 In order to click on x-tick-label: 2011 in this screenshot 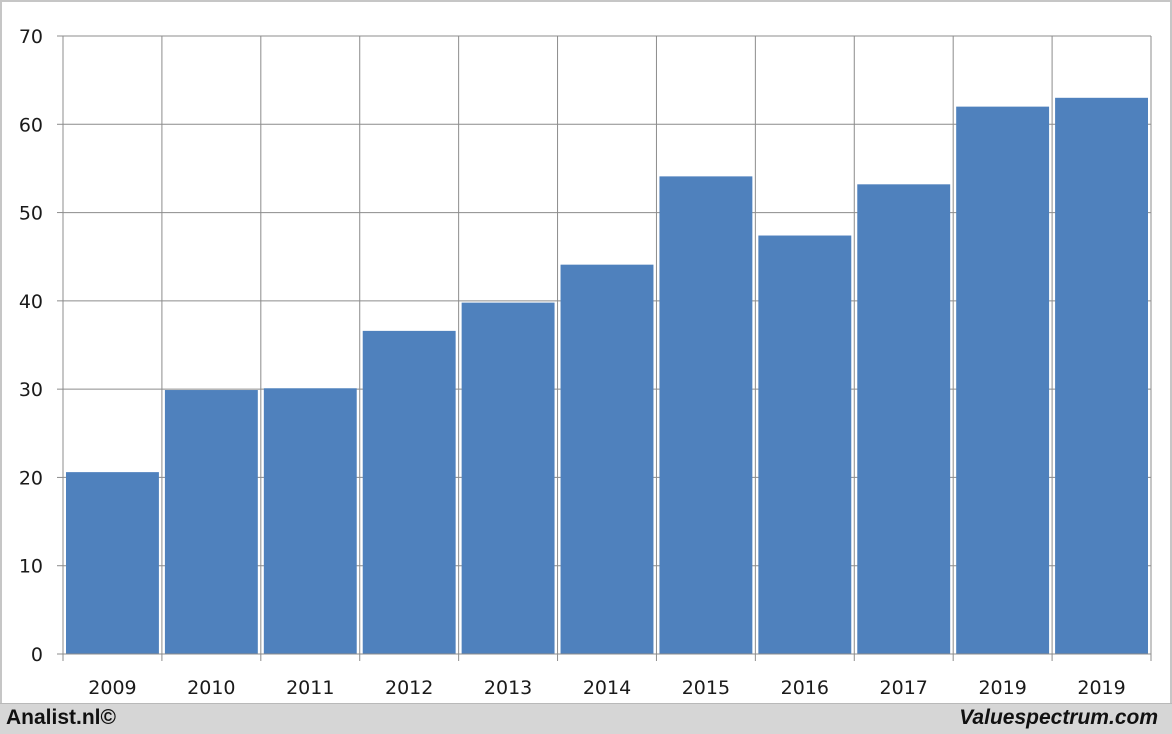, I will do `click(310, 688)`.